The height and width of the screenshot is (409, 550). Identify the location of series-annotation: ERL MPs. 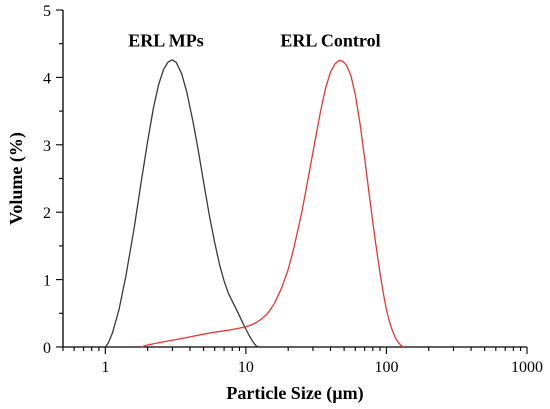
(166, 40).